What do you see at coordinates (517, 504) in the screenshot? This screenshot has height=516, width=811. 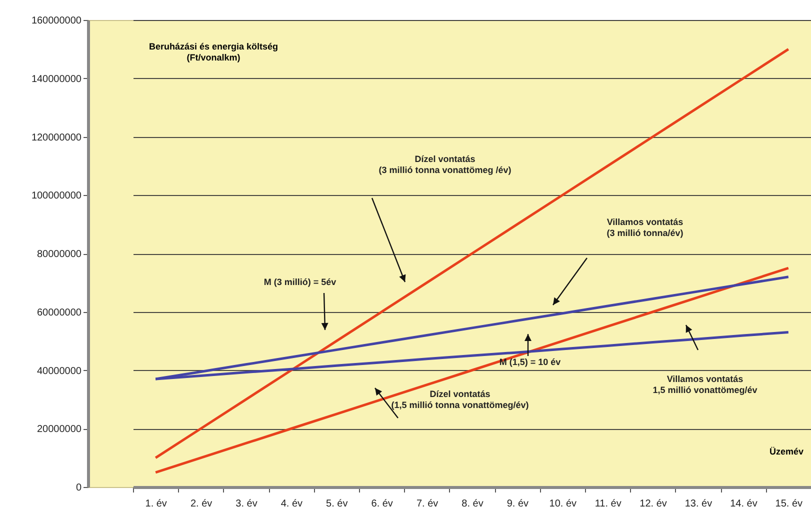 I see `x-tick-label: 9. év` at bounding box center [517, 504].